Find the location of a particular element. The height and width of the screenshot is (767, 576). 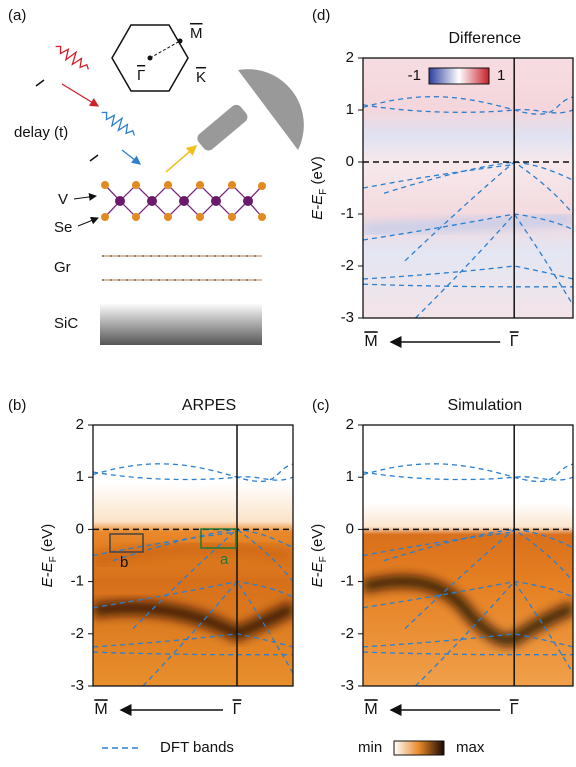

legend-label: DFT bands is located at coordinates (197, 747).